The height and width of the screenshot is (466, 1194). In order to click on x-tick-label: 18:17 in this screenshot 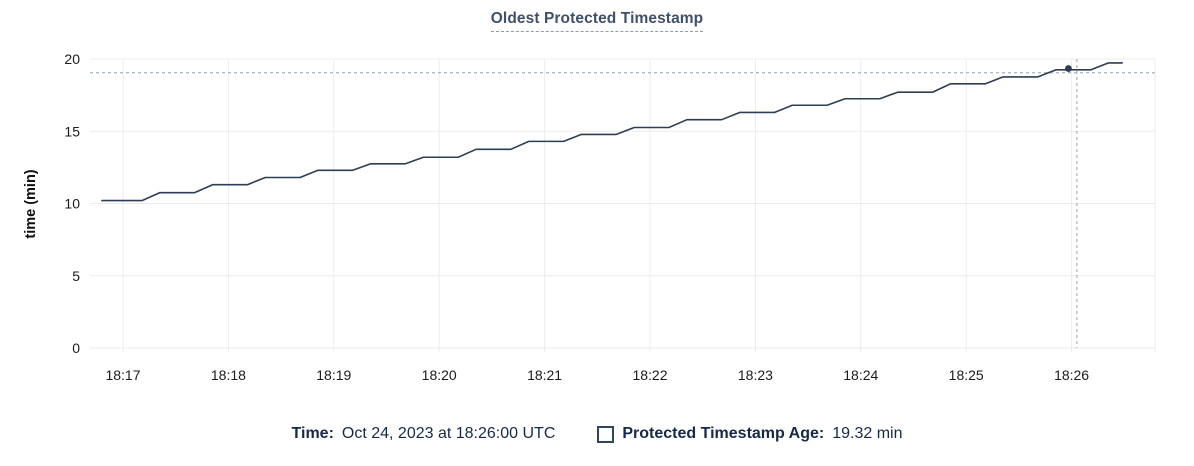, I will do `click(122, 375)`.